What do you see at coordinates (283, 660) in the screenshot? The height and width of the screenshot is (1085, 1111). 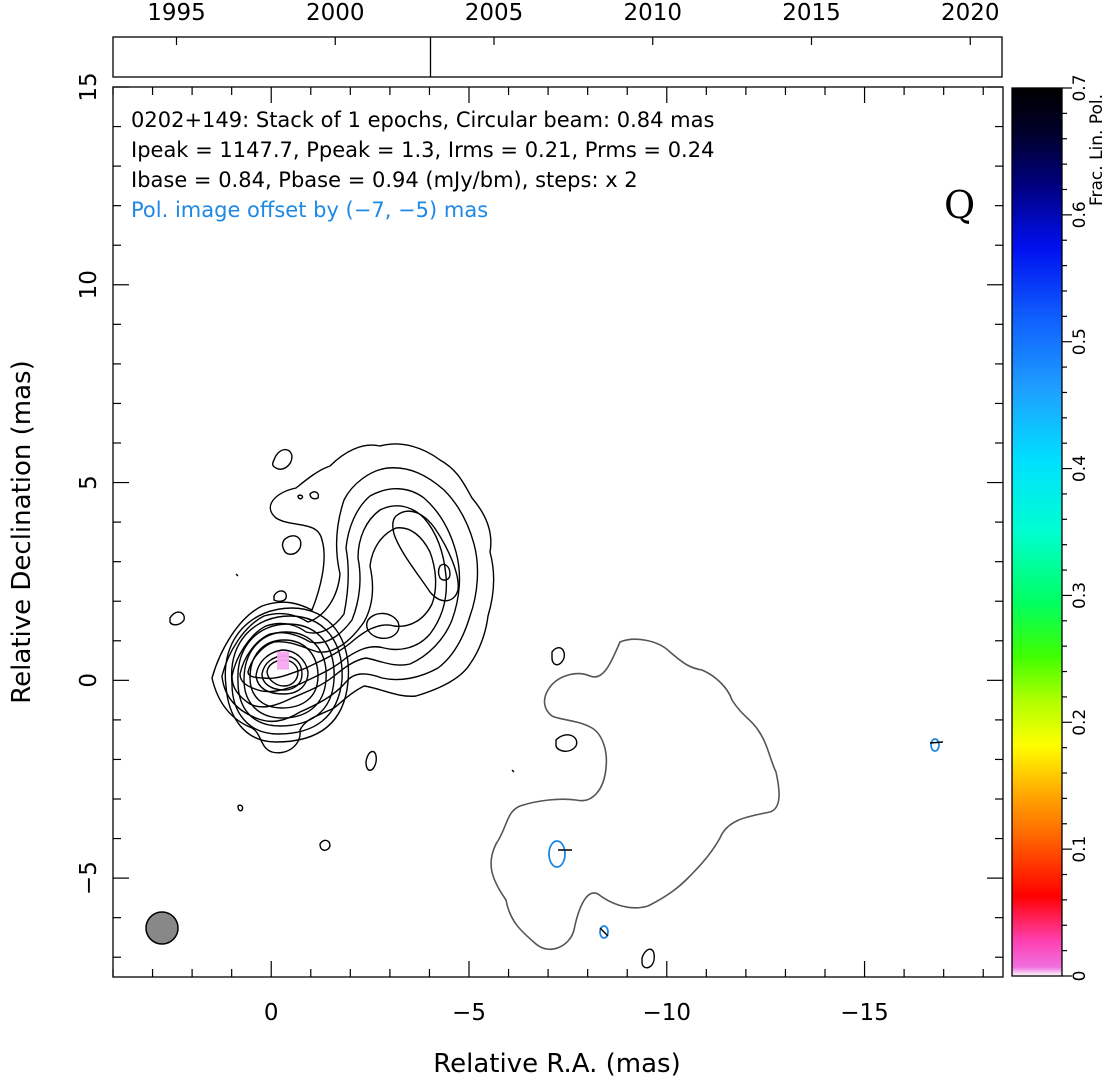 I see `core-pol-patch` at bounding box center [283, 660].